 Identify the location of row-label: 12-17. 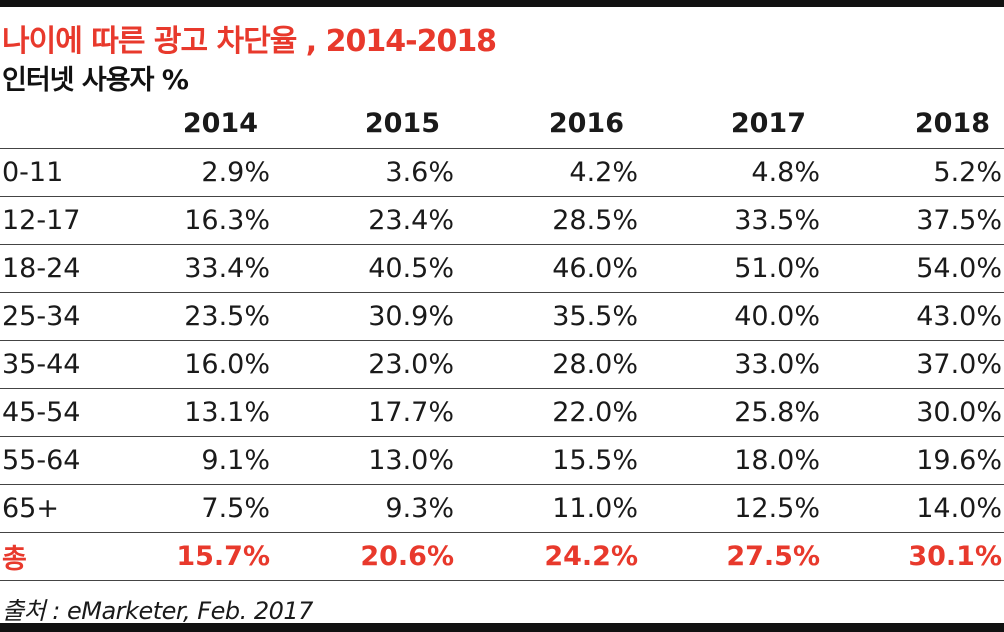
(45, 220).